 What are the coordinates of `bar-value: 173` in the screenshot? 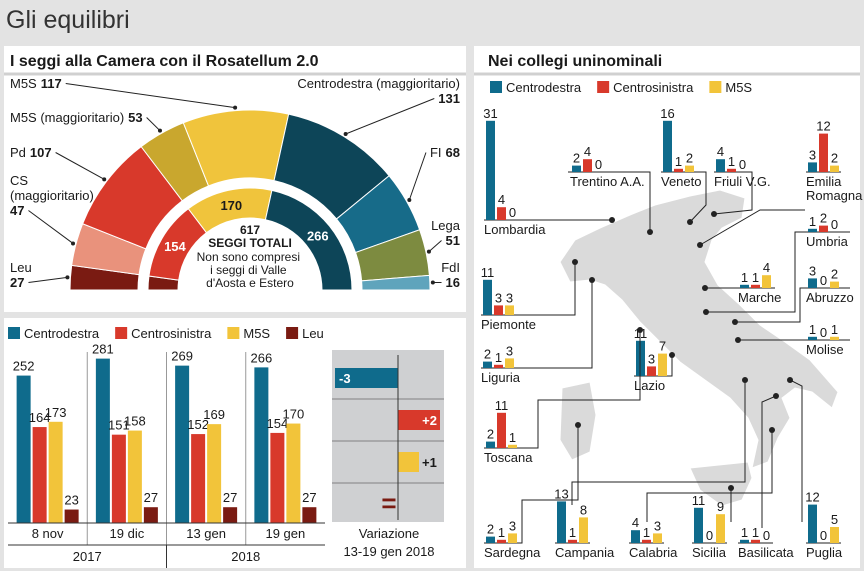 It's located at (56, 412).